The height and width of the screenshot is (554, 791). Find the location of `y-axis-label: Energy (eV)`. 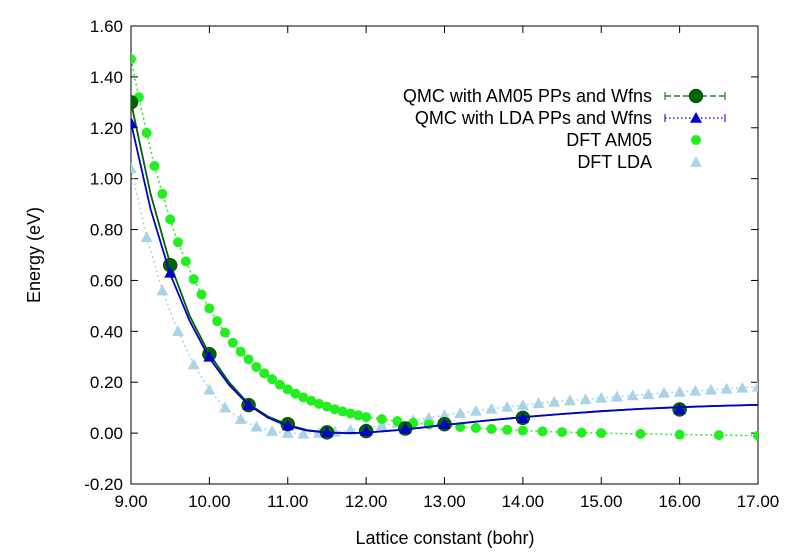

y-axis-label: Energy (eV) is located at coordinates (34, 255).